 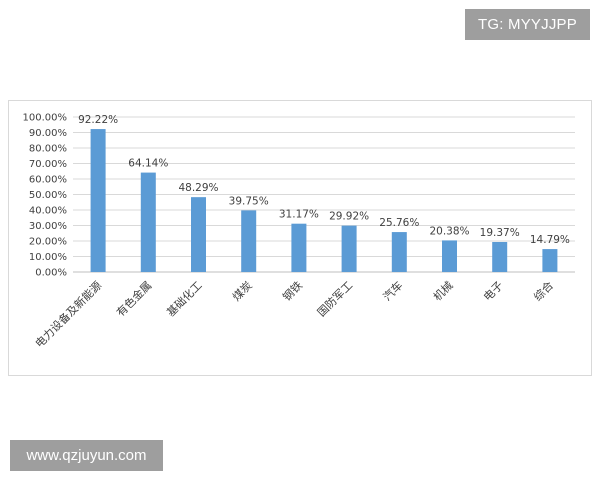 What do you see at coordinates (48, 164) in the screenshot?
I see `y-tick-label: 70.00%` at bounding box center [48, 164].